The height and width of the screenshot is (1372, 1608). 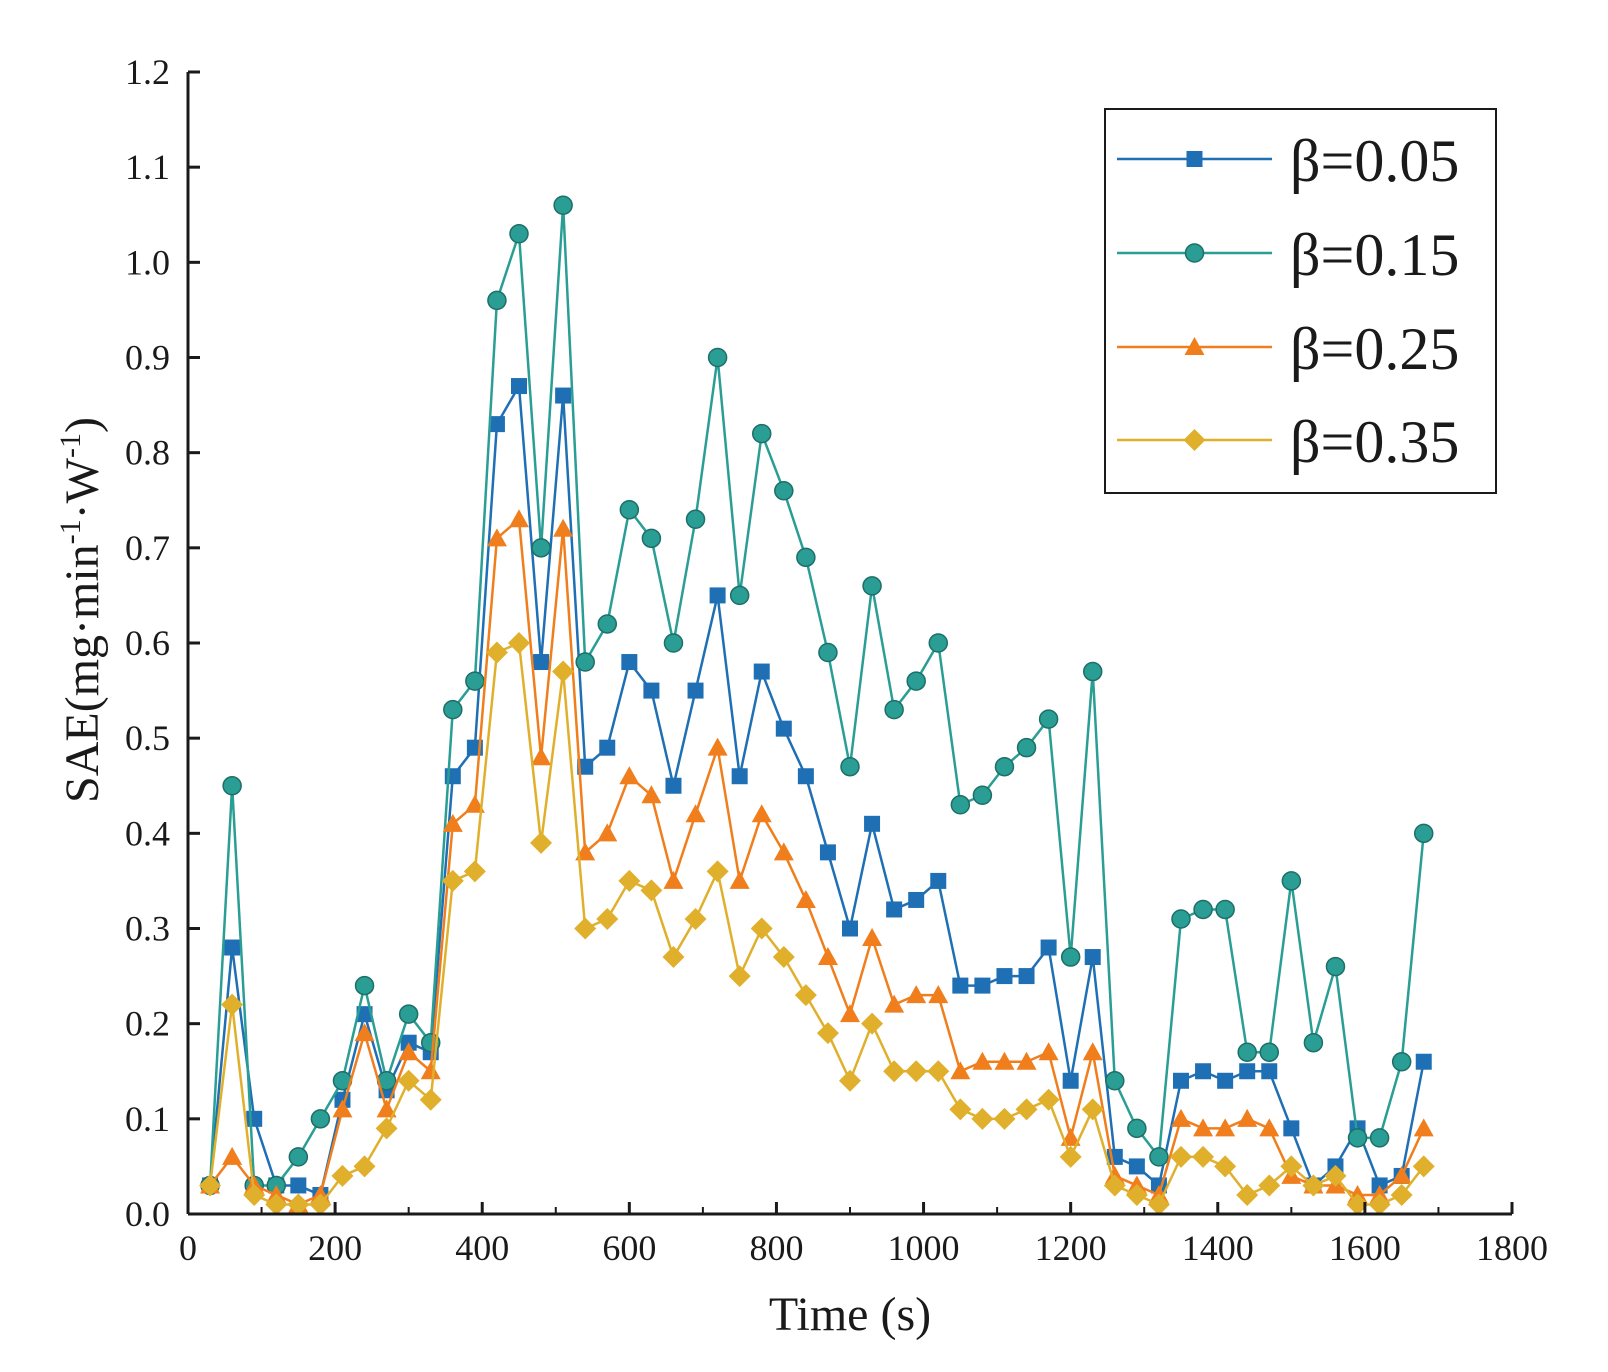 What do you see at coordinates (776, 1248) in the screenshot?
I see `x-tick-label: 800` at bounding box center [776, 1248].